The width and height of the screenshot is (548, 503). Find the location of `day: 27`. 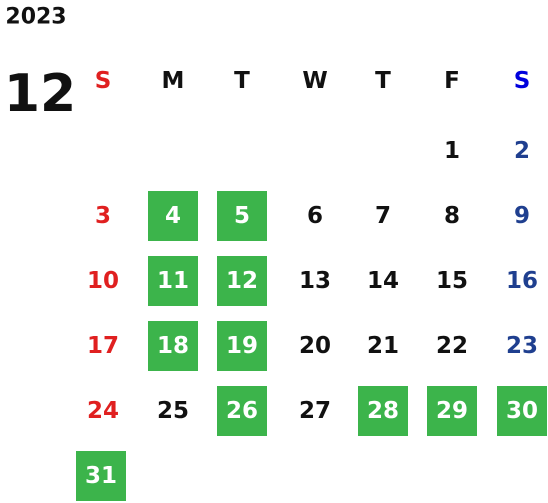

day: 27 is located at coordinates (315, 411).